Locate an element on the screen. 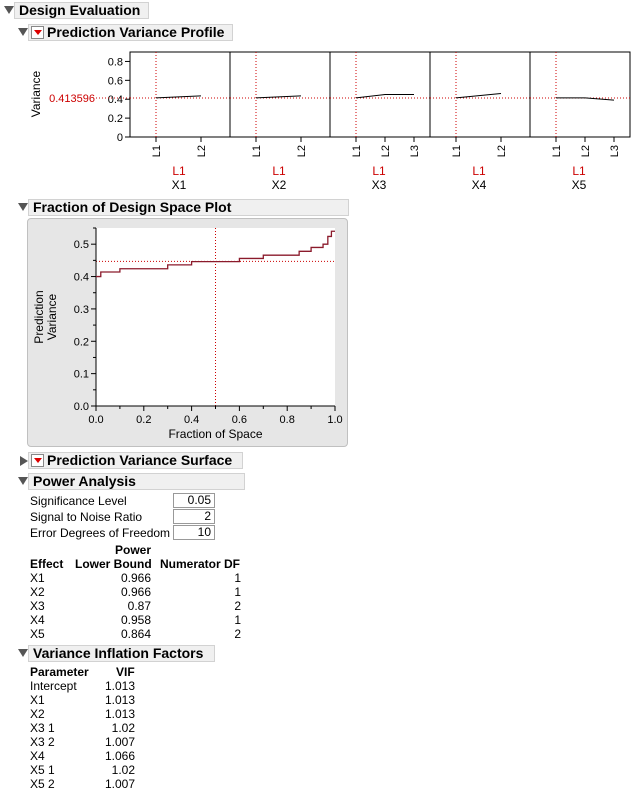 The image size is (643, 792). vif-parameter-cell: X5 2 is located at coordinates (42, 784).